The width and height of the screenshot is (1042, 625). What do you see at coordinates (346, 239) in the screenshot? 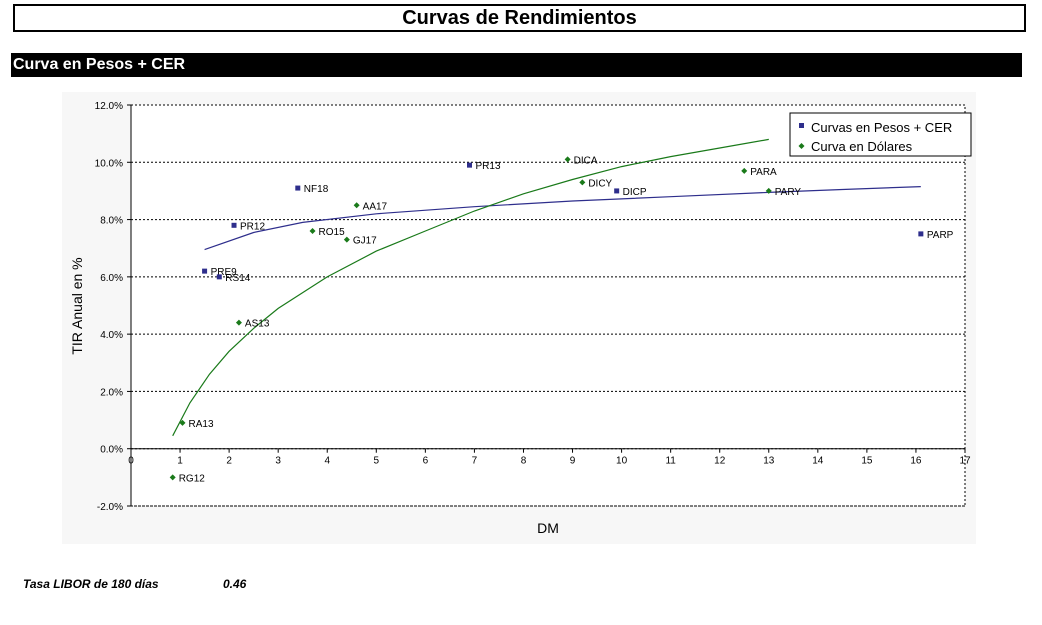
I see `point-gj17` at bounding box center [346, 239].